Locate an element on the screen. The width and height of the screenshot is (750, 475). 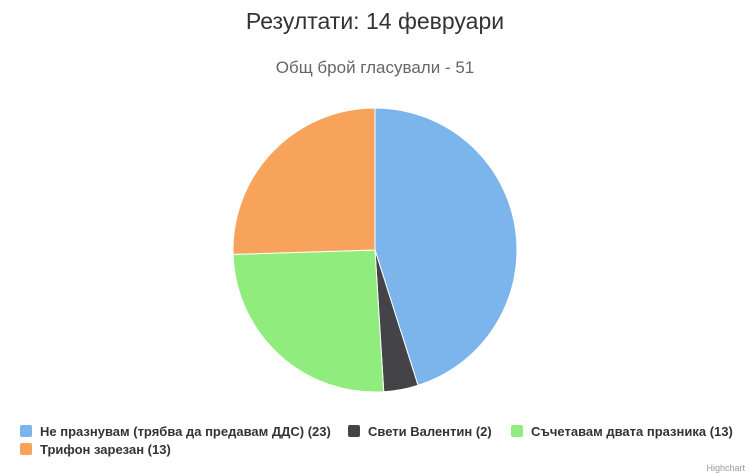
legend-item-1: Свети Валентин (2) is located at coordinates (420, 431).